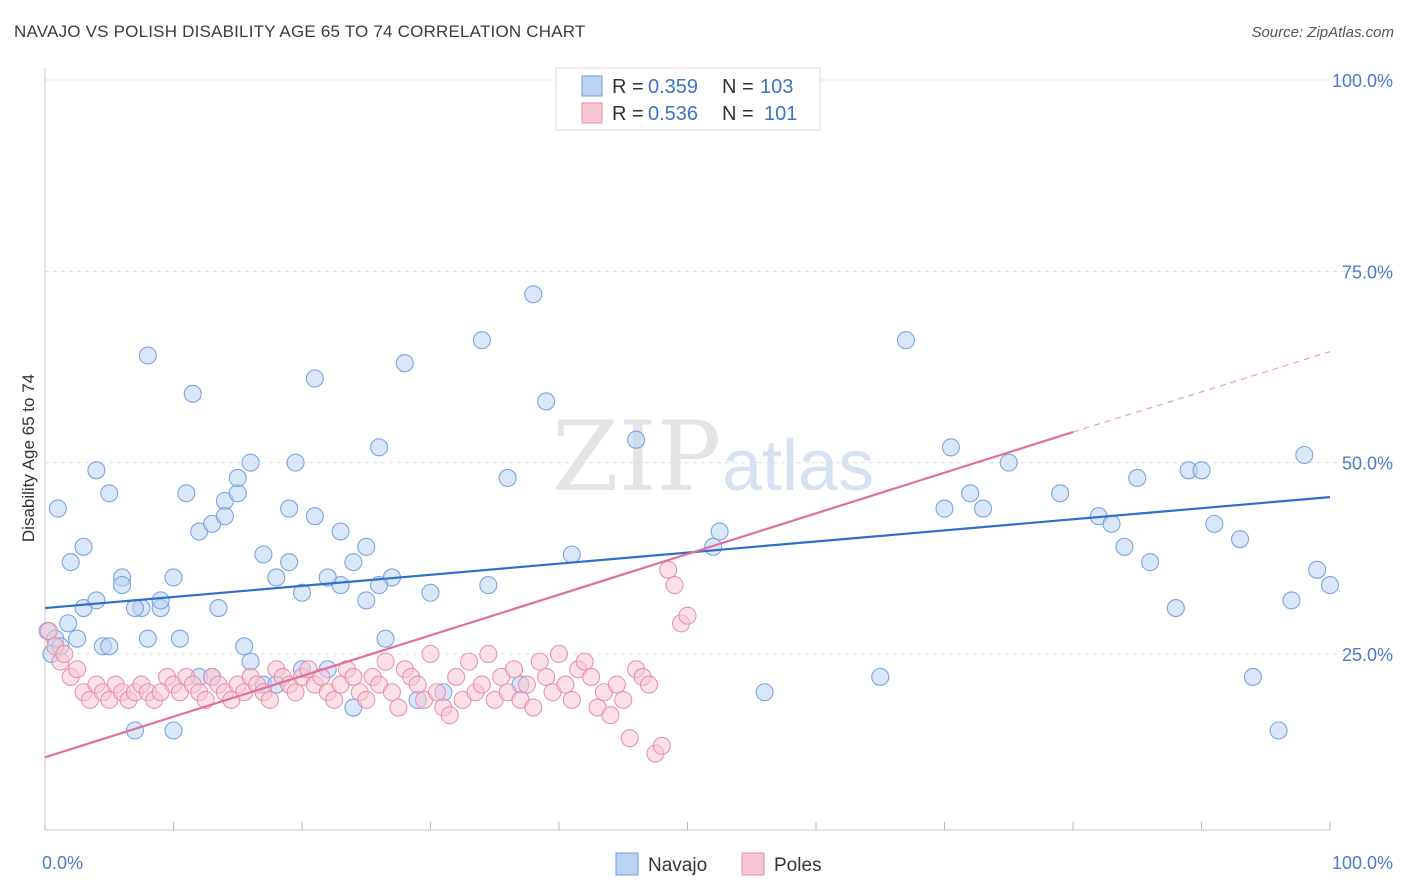  What do you see at coordinates (738, 114) in the screenshot?
I see `legend-n-label-poles: N =` at bounding box center [738, 114].